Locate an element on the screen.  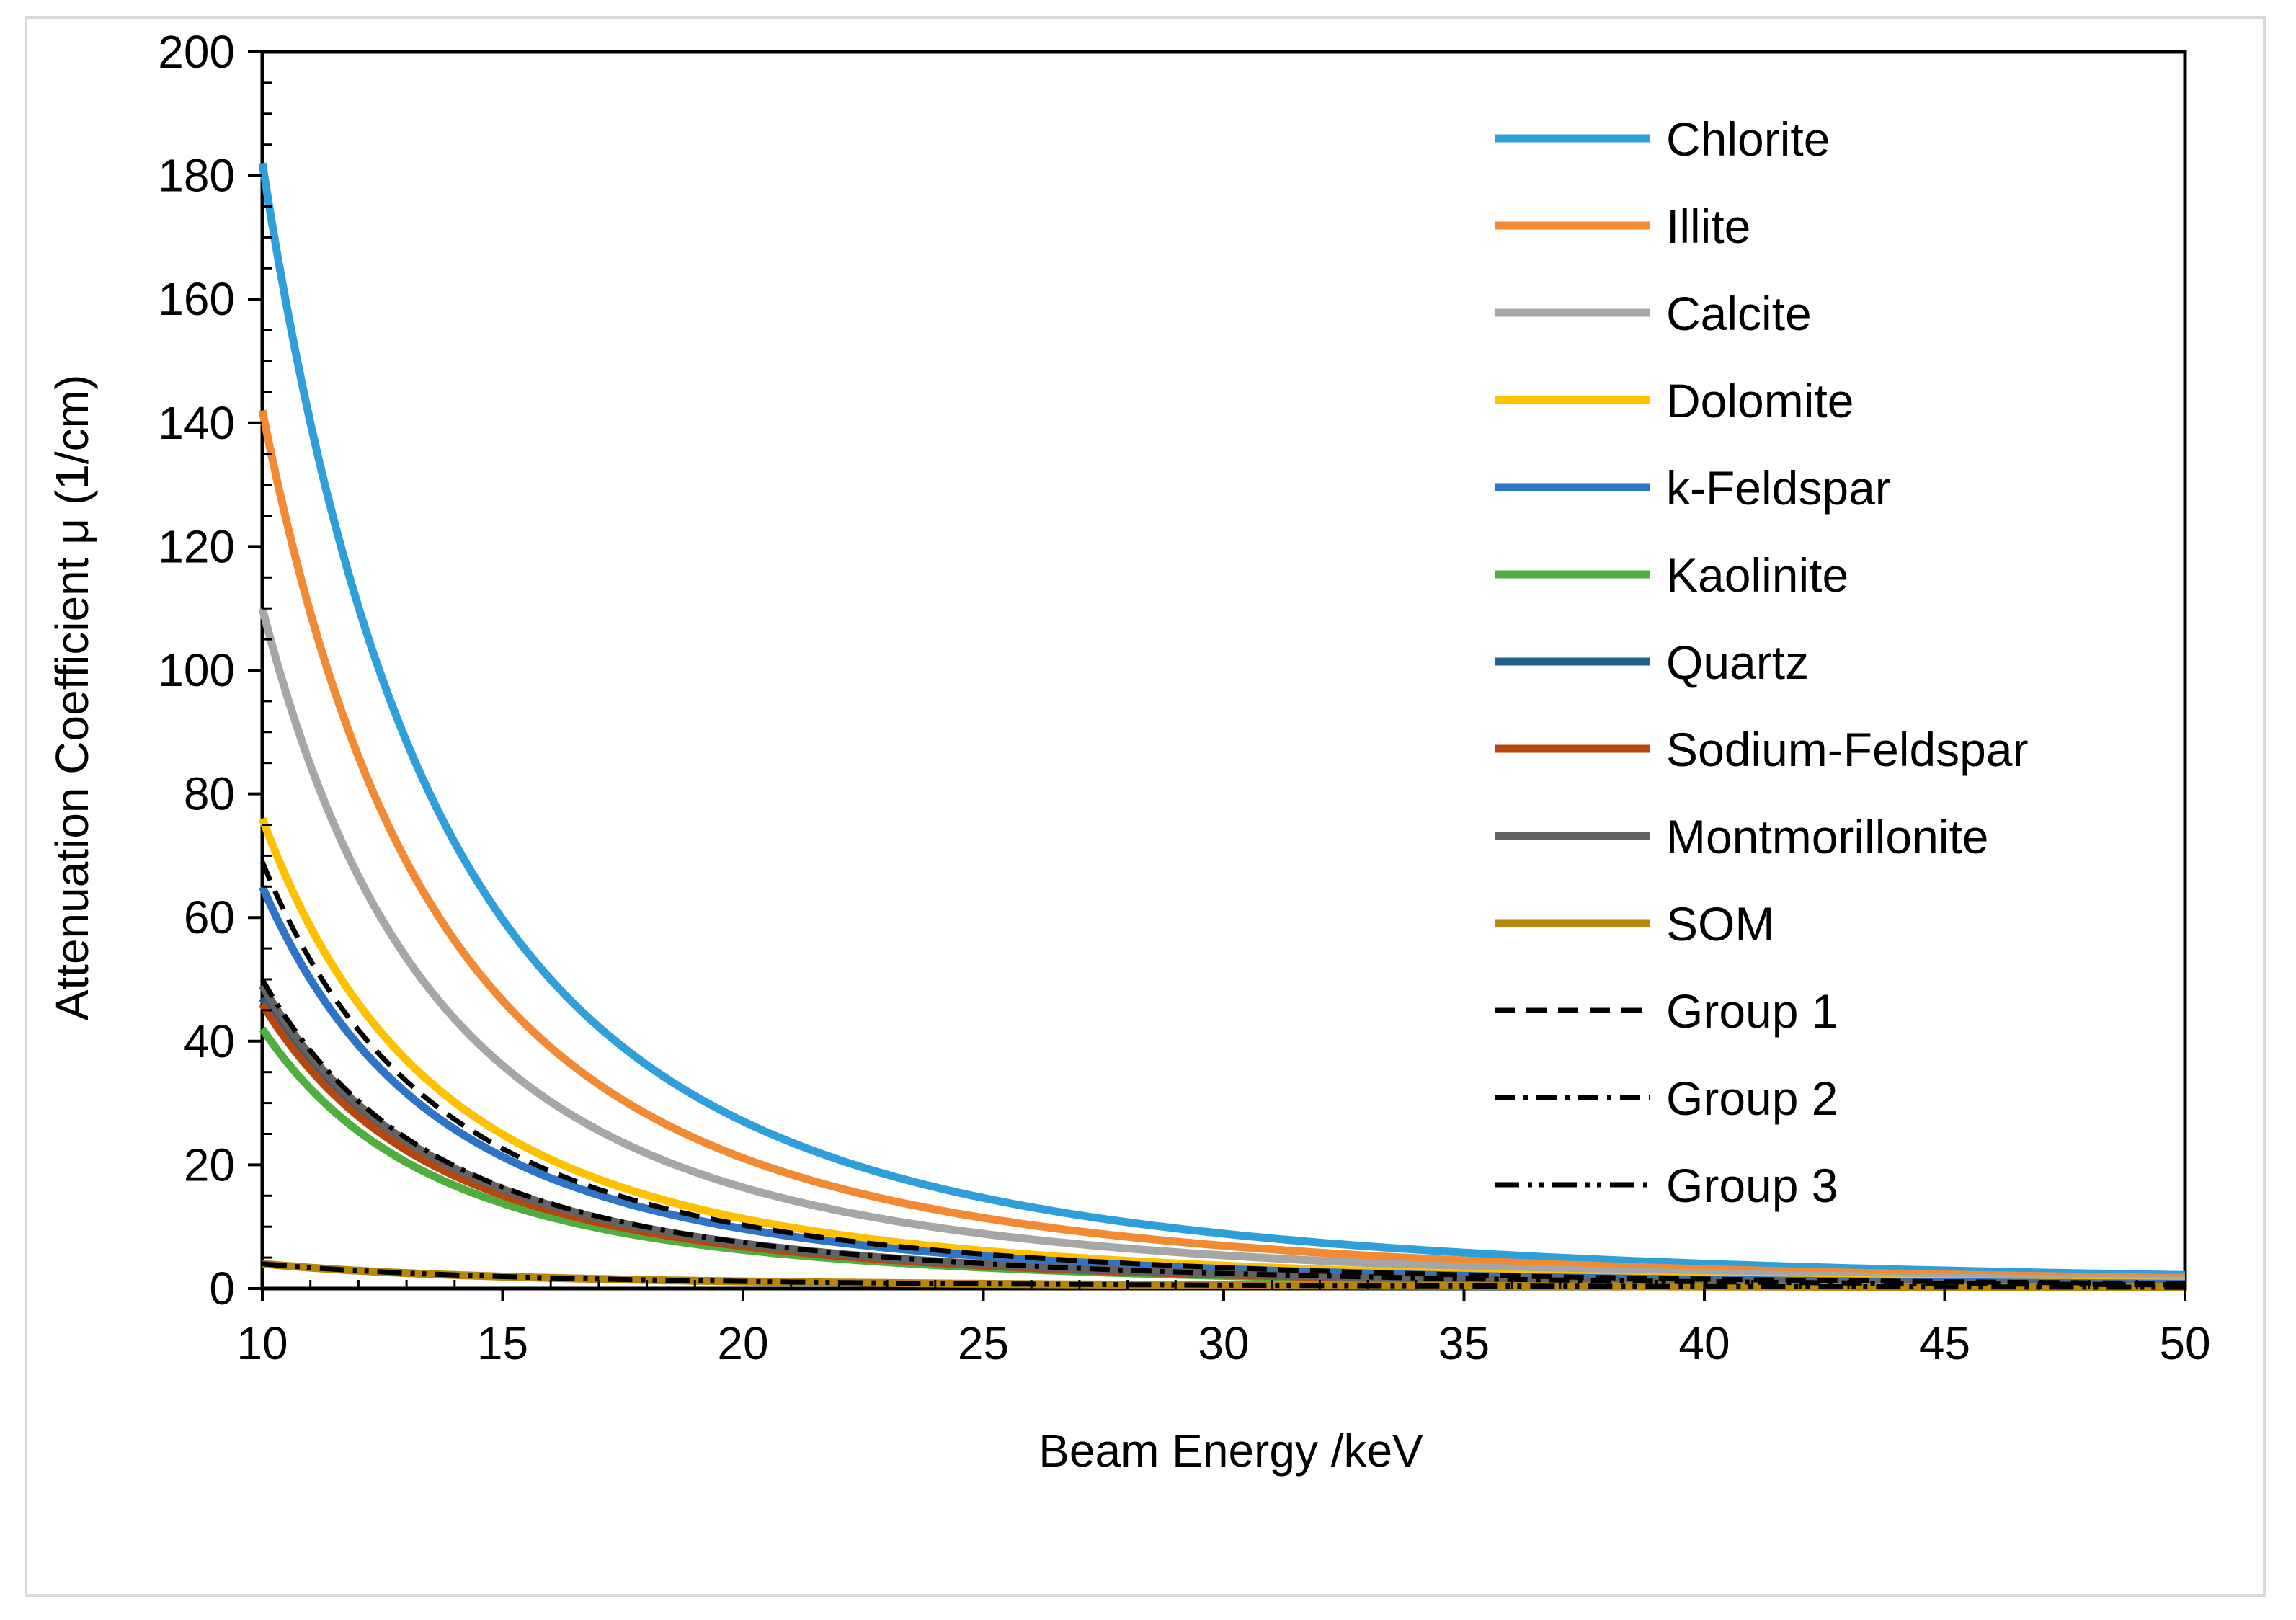
x-tick-label-2: 15 is located at coordinates (502, 1343).